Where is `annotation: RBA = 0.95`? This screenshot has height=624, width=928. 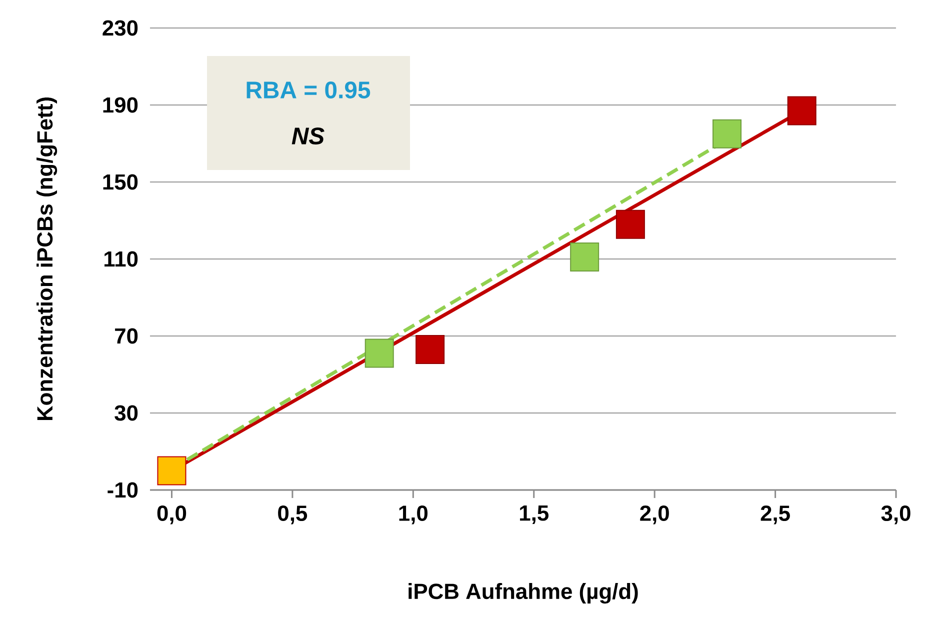
annotation: RBA = 0.95 is located at coordinates (308, 90).